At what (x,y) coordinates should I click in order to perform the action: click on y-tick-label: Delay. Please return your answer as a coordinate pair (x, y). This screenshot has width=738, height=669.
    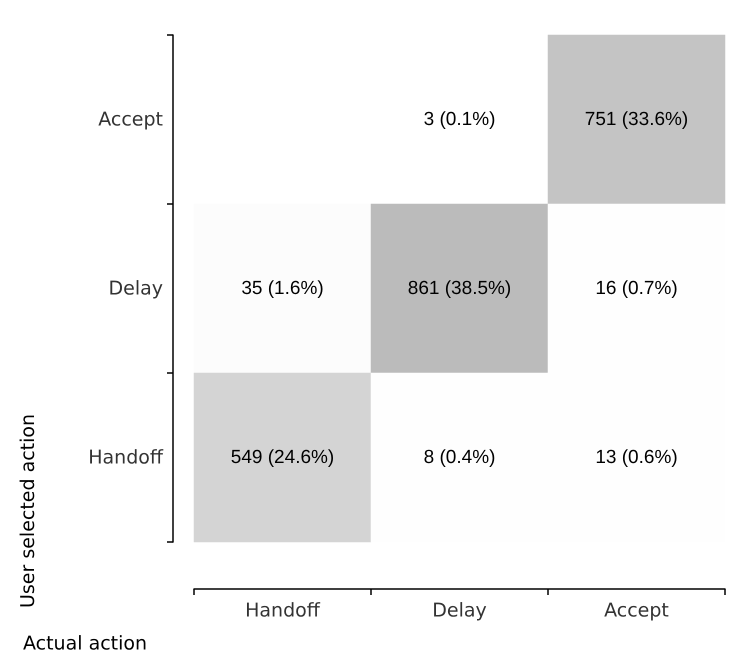
    Looking at the image, I should click on (135, 289).